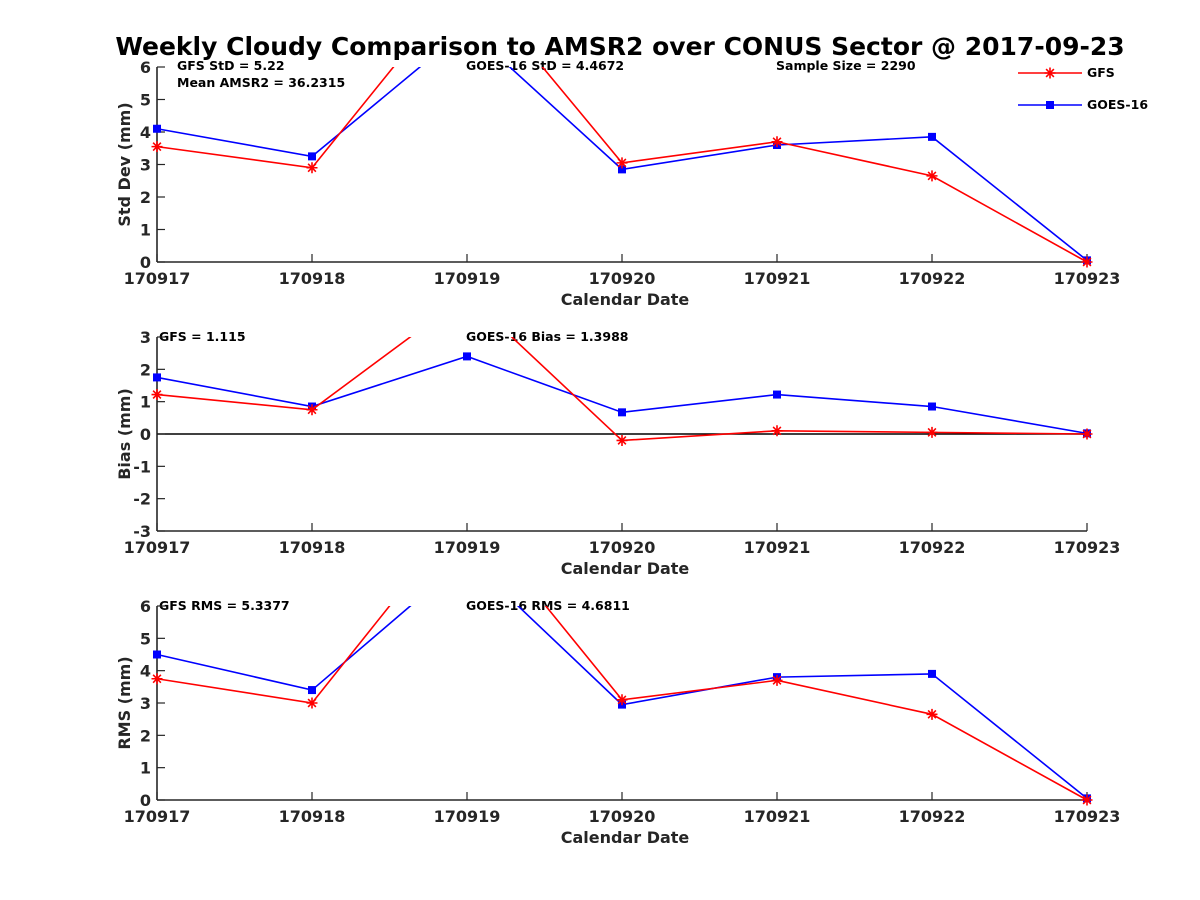  I want to click on legend-marker-gfs, so click(1050, 73).